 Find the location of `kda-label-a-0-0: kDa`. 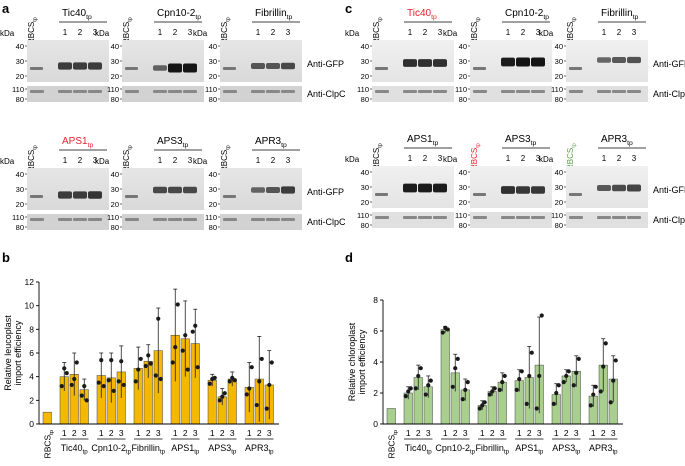

kda-label-a-0-0: kDa is located at coordinates (7, 33).